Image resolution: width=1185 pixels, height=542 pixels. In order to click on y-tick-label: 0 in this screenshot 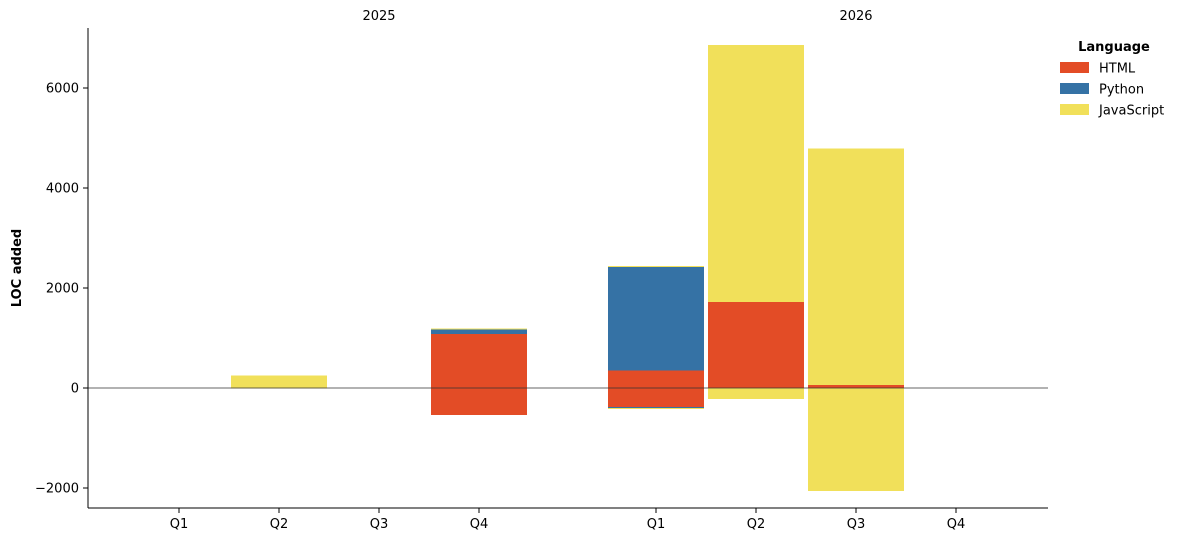, I will do `click(75, 389)`.